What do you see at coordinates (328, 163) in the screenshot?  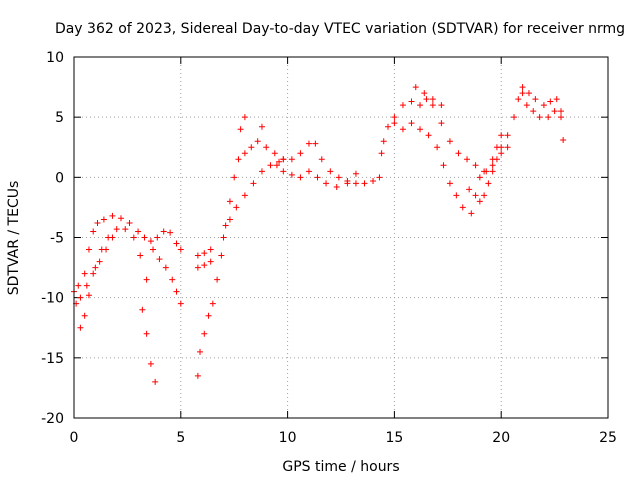 I see `series-track-l` at bounding box center [328, 163].